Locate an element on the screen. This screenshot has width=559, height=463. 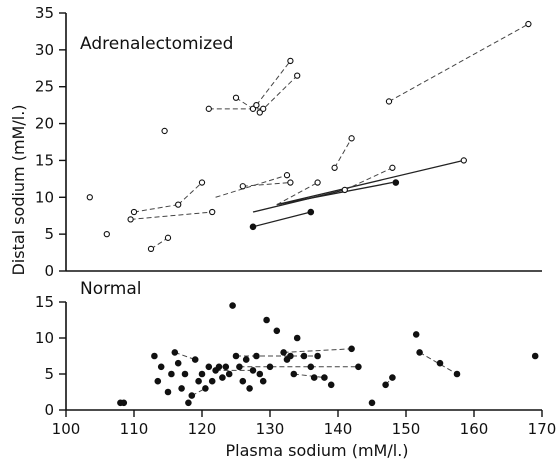
adrenalectomized-y-tick-label-3: 15 is located at coordinates (44, 160).